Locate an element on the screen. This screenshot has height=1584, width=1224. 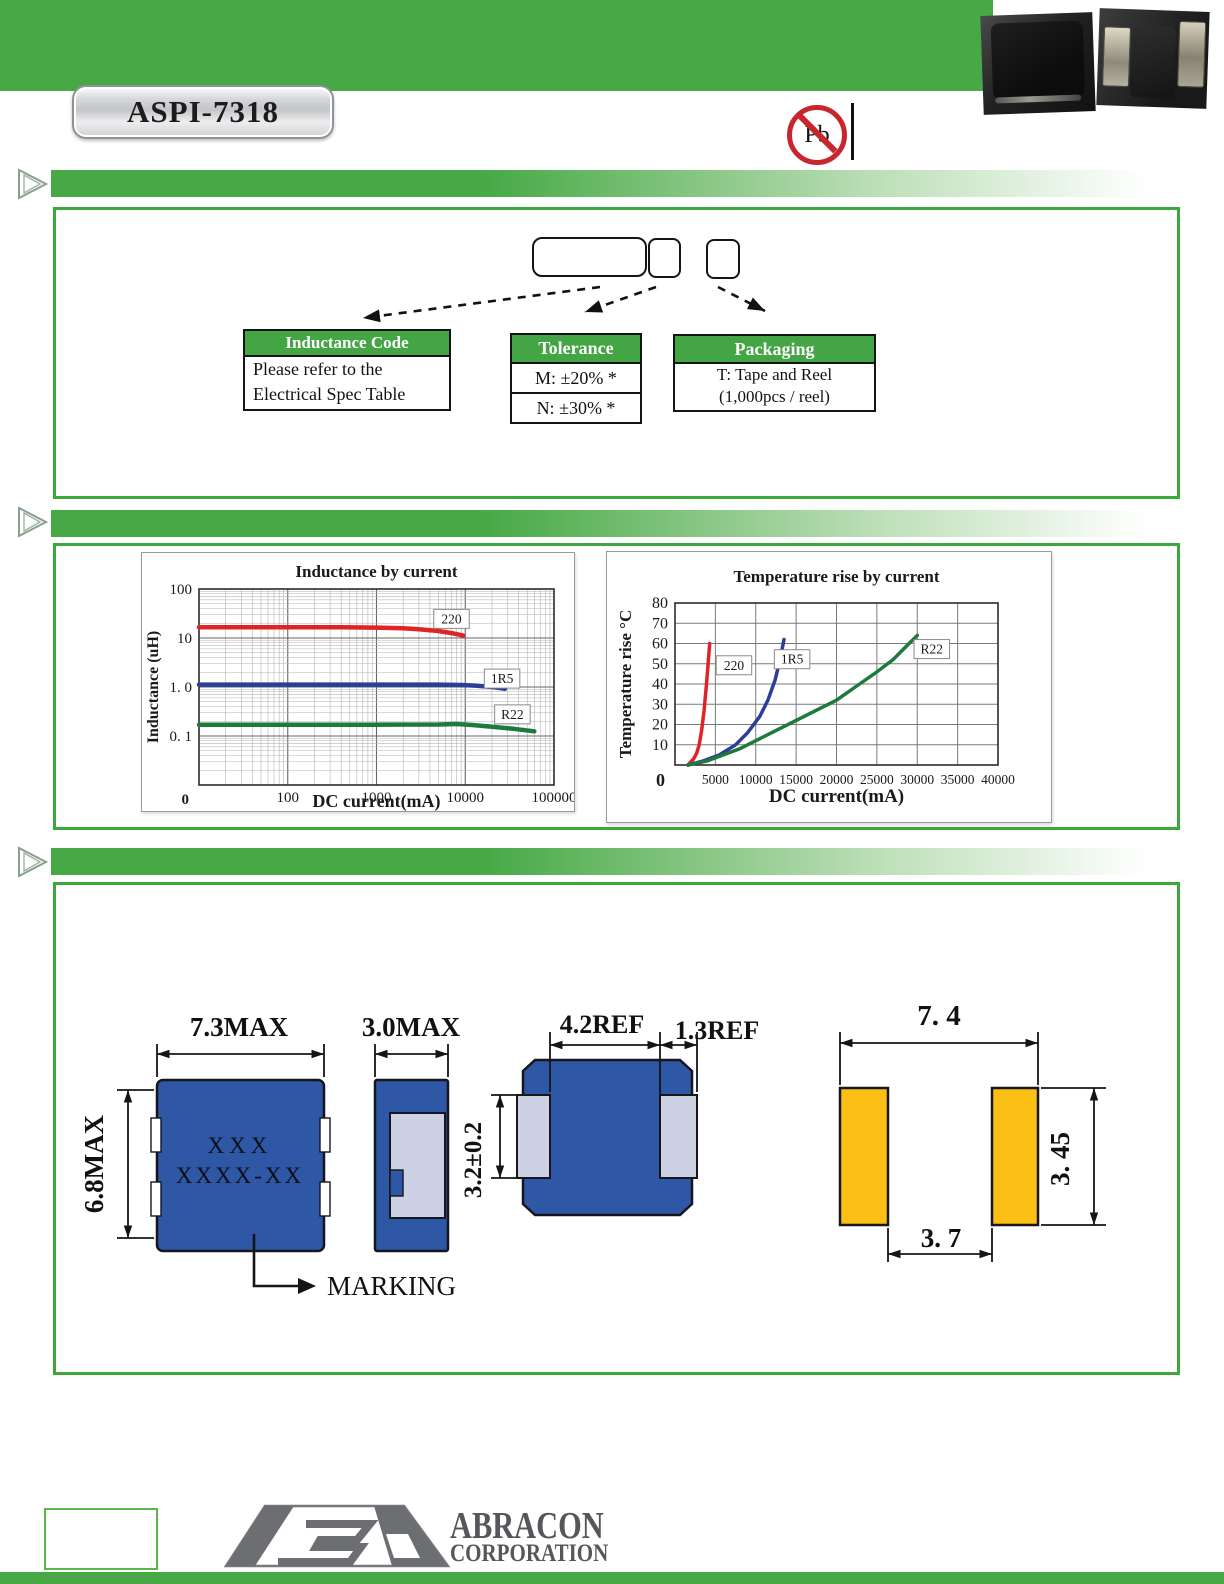
pn-code-box-packaging is located at coordinates (723, 259).